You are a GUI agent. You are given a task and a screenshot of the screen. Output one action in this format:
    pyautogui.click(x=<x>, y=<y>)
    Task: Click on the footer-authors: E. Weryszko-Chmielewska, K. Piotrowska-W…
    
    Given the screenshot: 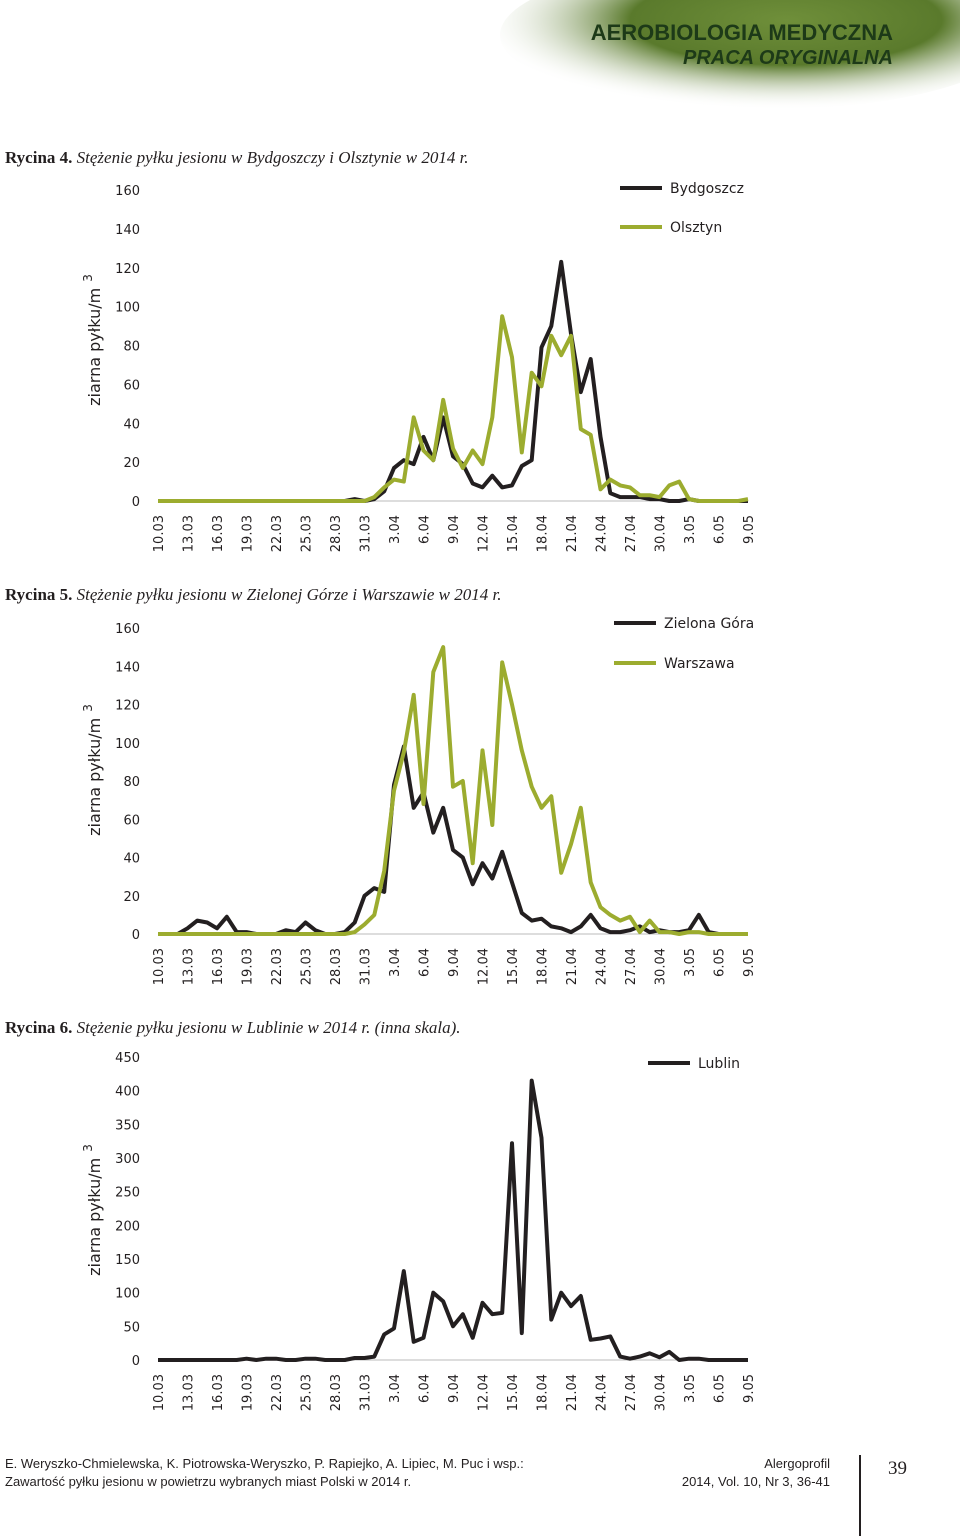 What is the action you would take?
    pyautogui.click(x=264, y=1463)
    